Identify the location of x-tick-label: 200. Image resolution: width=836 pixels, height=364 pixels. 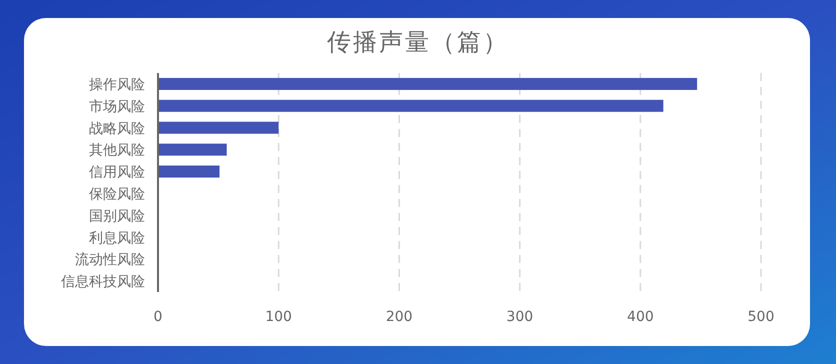
(399, 317).